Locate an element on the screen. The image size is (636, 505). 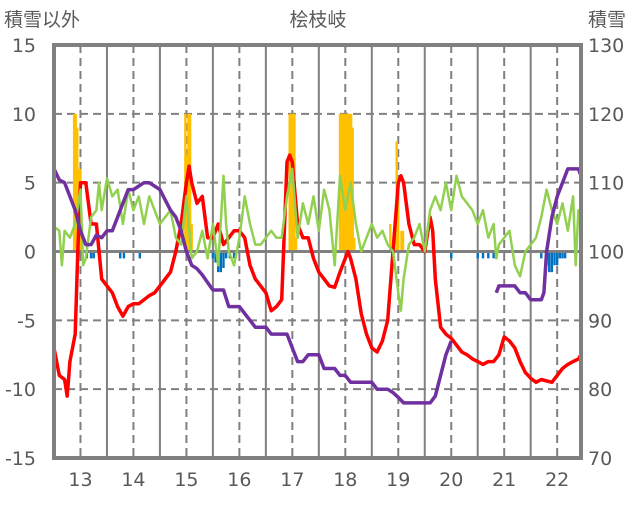
left-tick-label: -10 is located at coordinates (20, 390).